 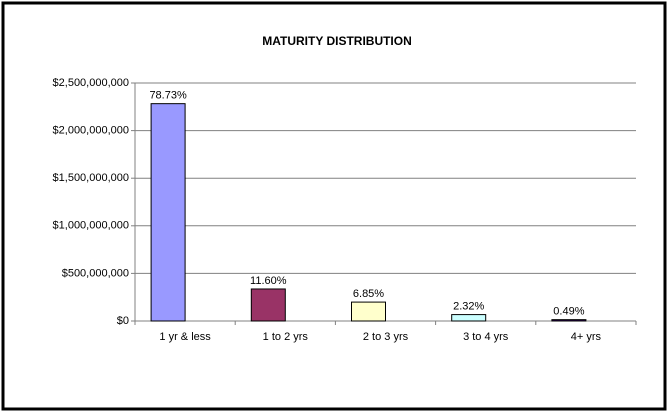 What do you see at coordinates (123, 321) in the screenshot?
I see `y-tick-label: $0` at bounding box center [123, 321].